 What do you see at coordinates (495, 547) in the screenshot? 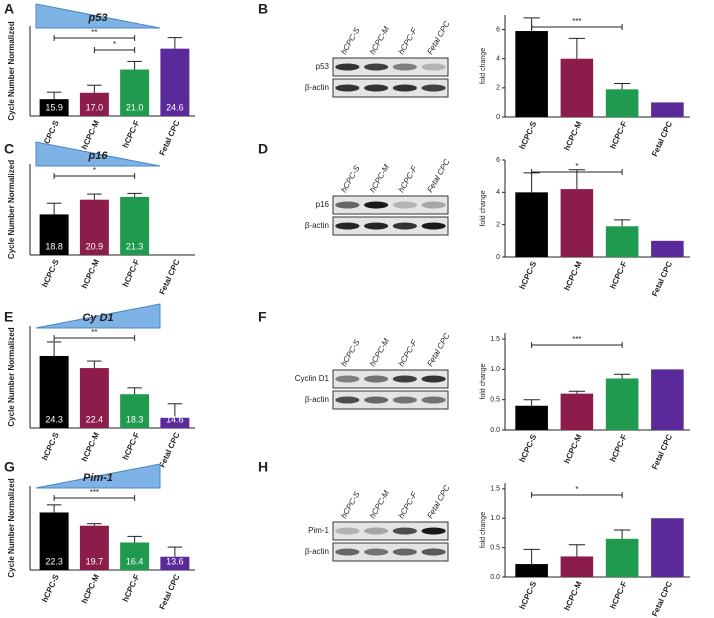
I see `y-tick-label: 0.5` at bounding box center [495, 547].